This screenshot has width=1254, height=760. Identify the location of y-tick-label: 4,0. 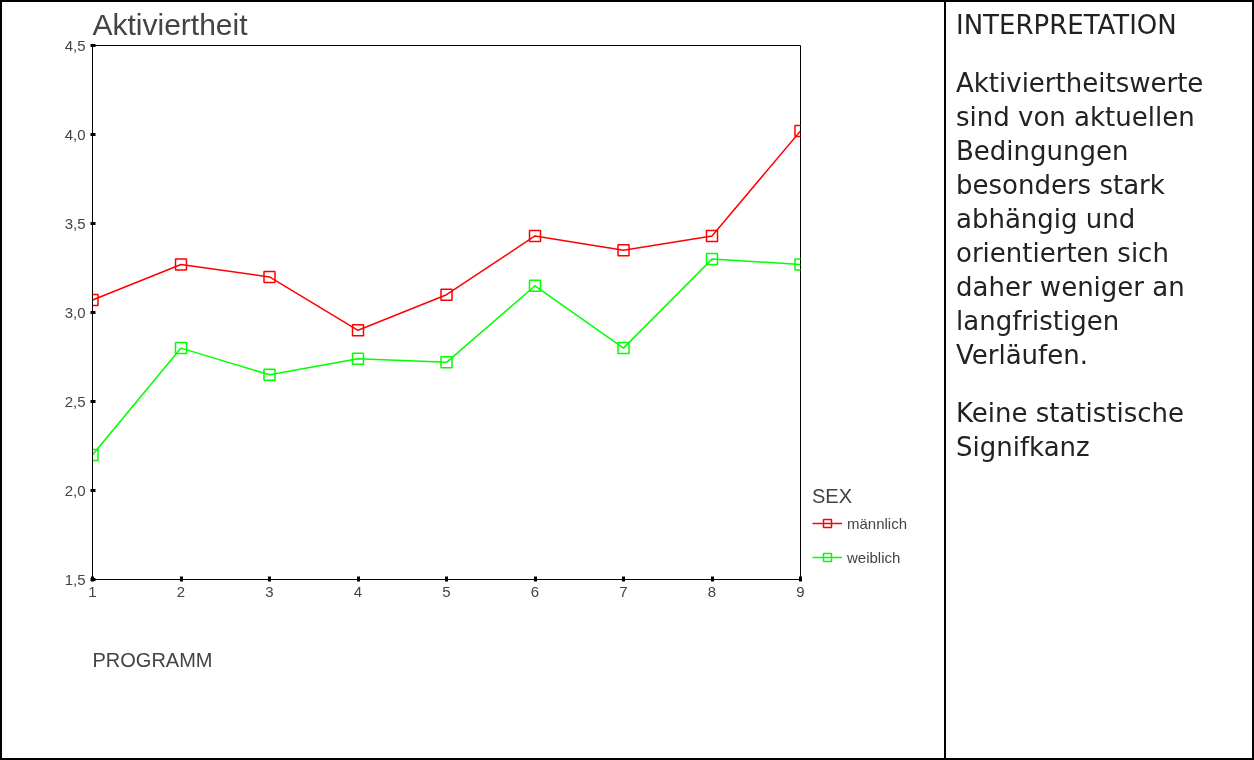
(75, 134).